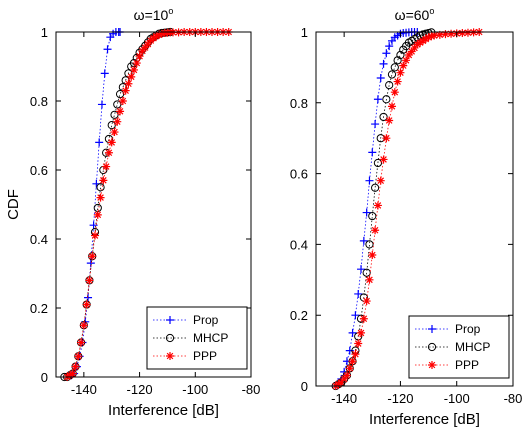 The height and width of the screenshot is (441, 527). Describe the element at coordinates (154, 14) in the screenshot. I see `chart-title: ω=10o` at that location.